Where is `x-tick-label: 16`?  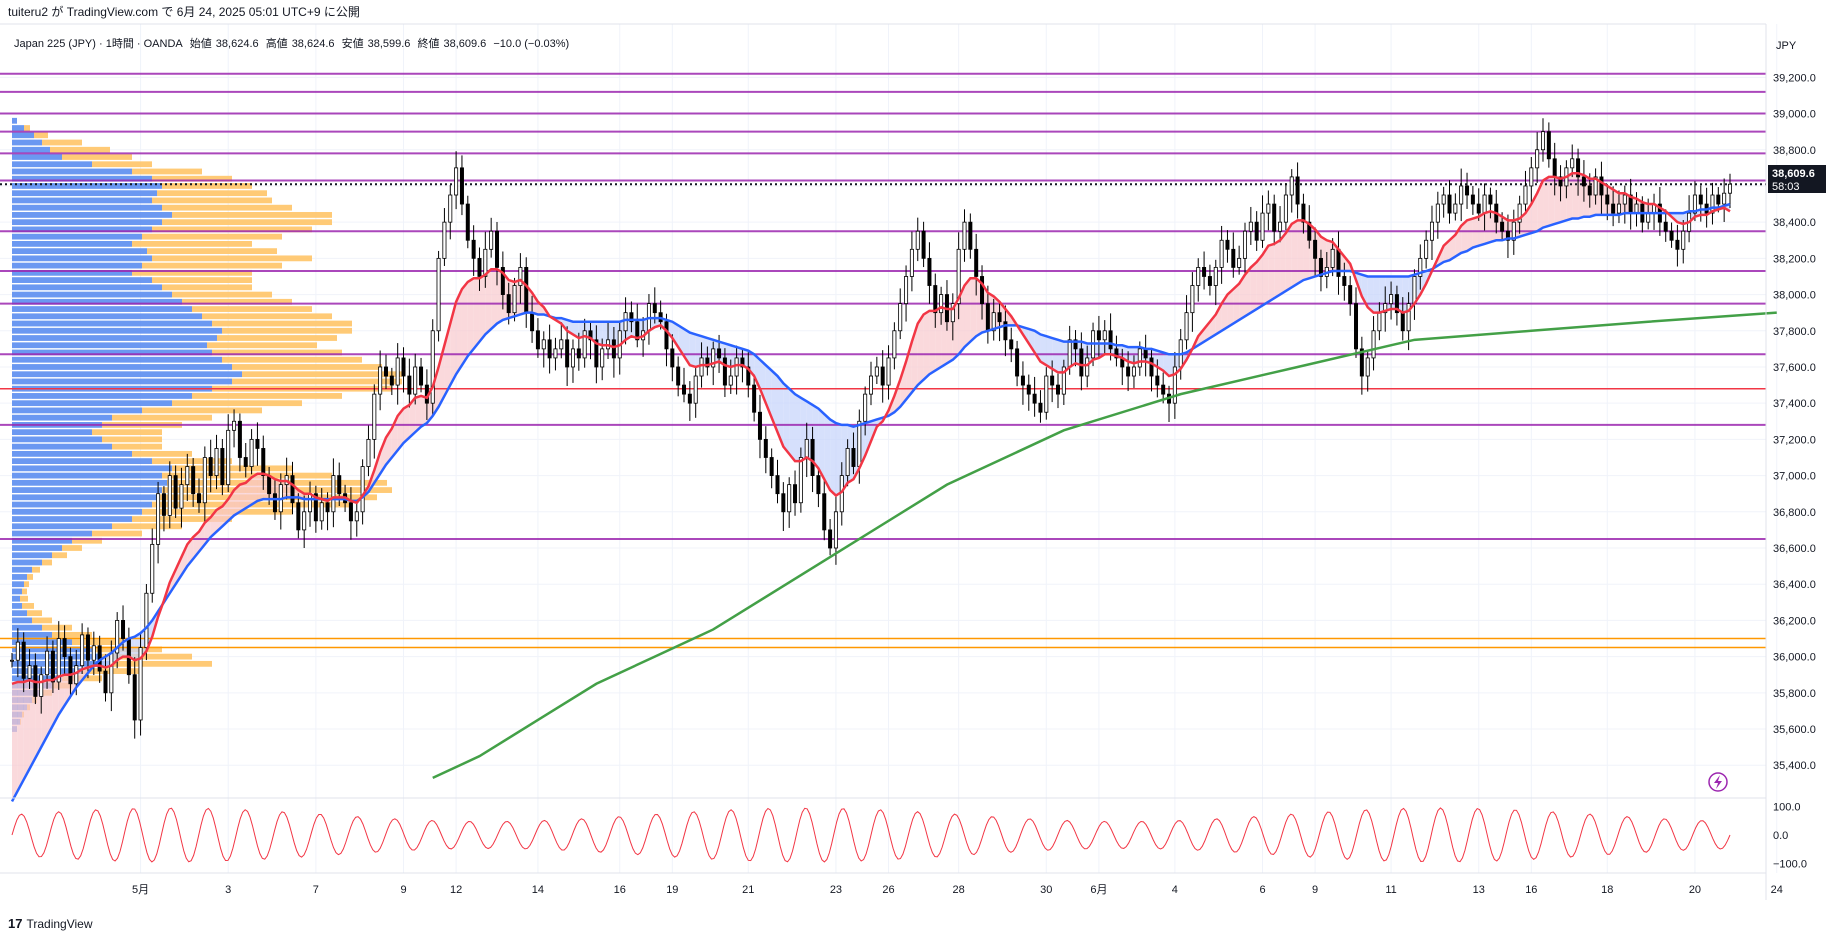 x-tick-label: 16 is located at coordinates (1531, 890).